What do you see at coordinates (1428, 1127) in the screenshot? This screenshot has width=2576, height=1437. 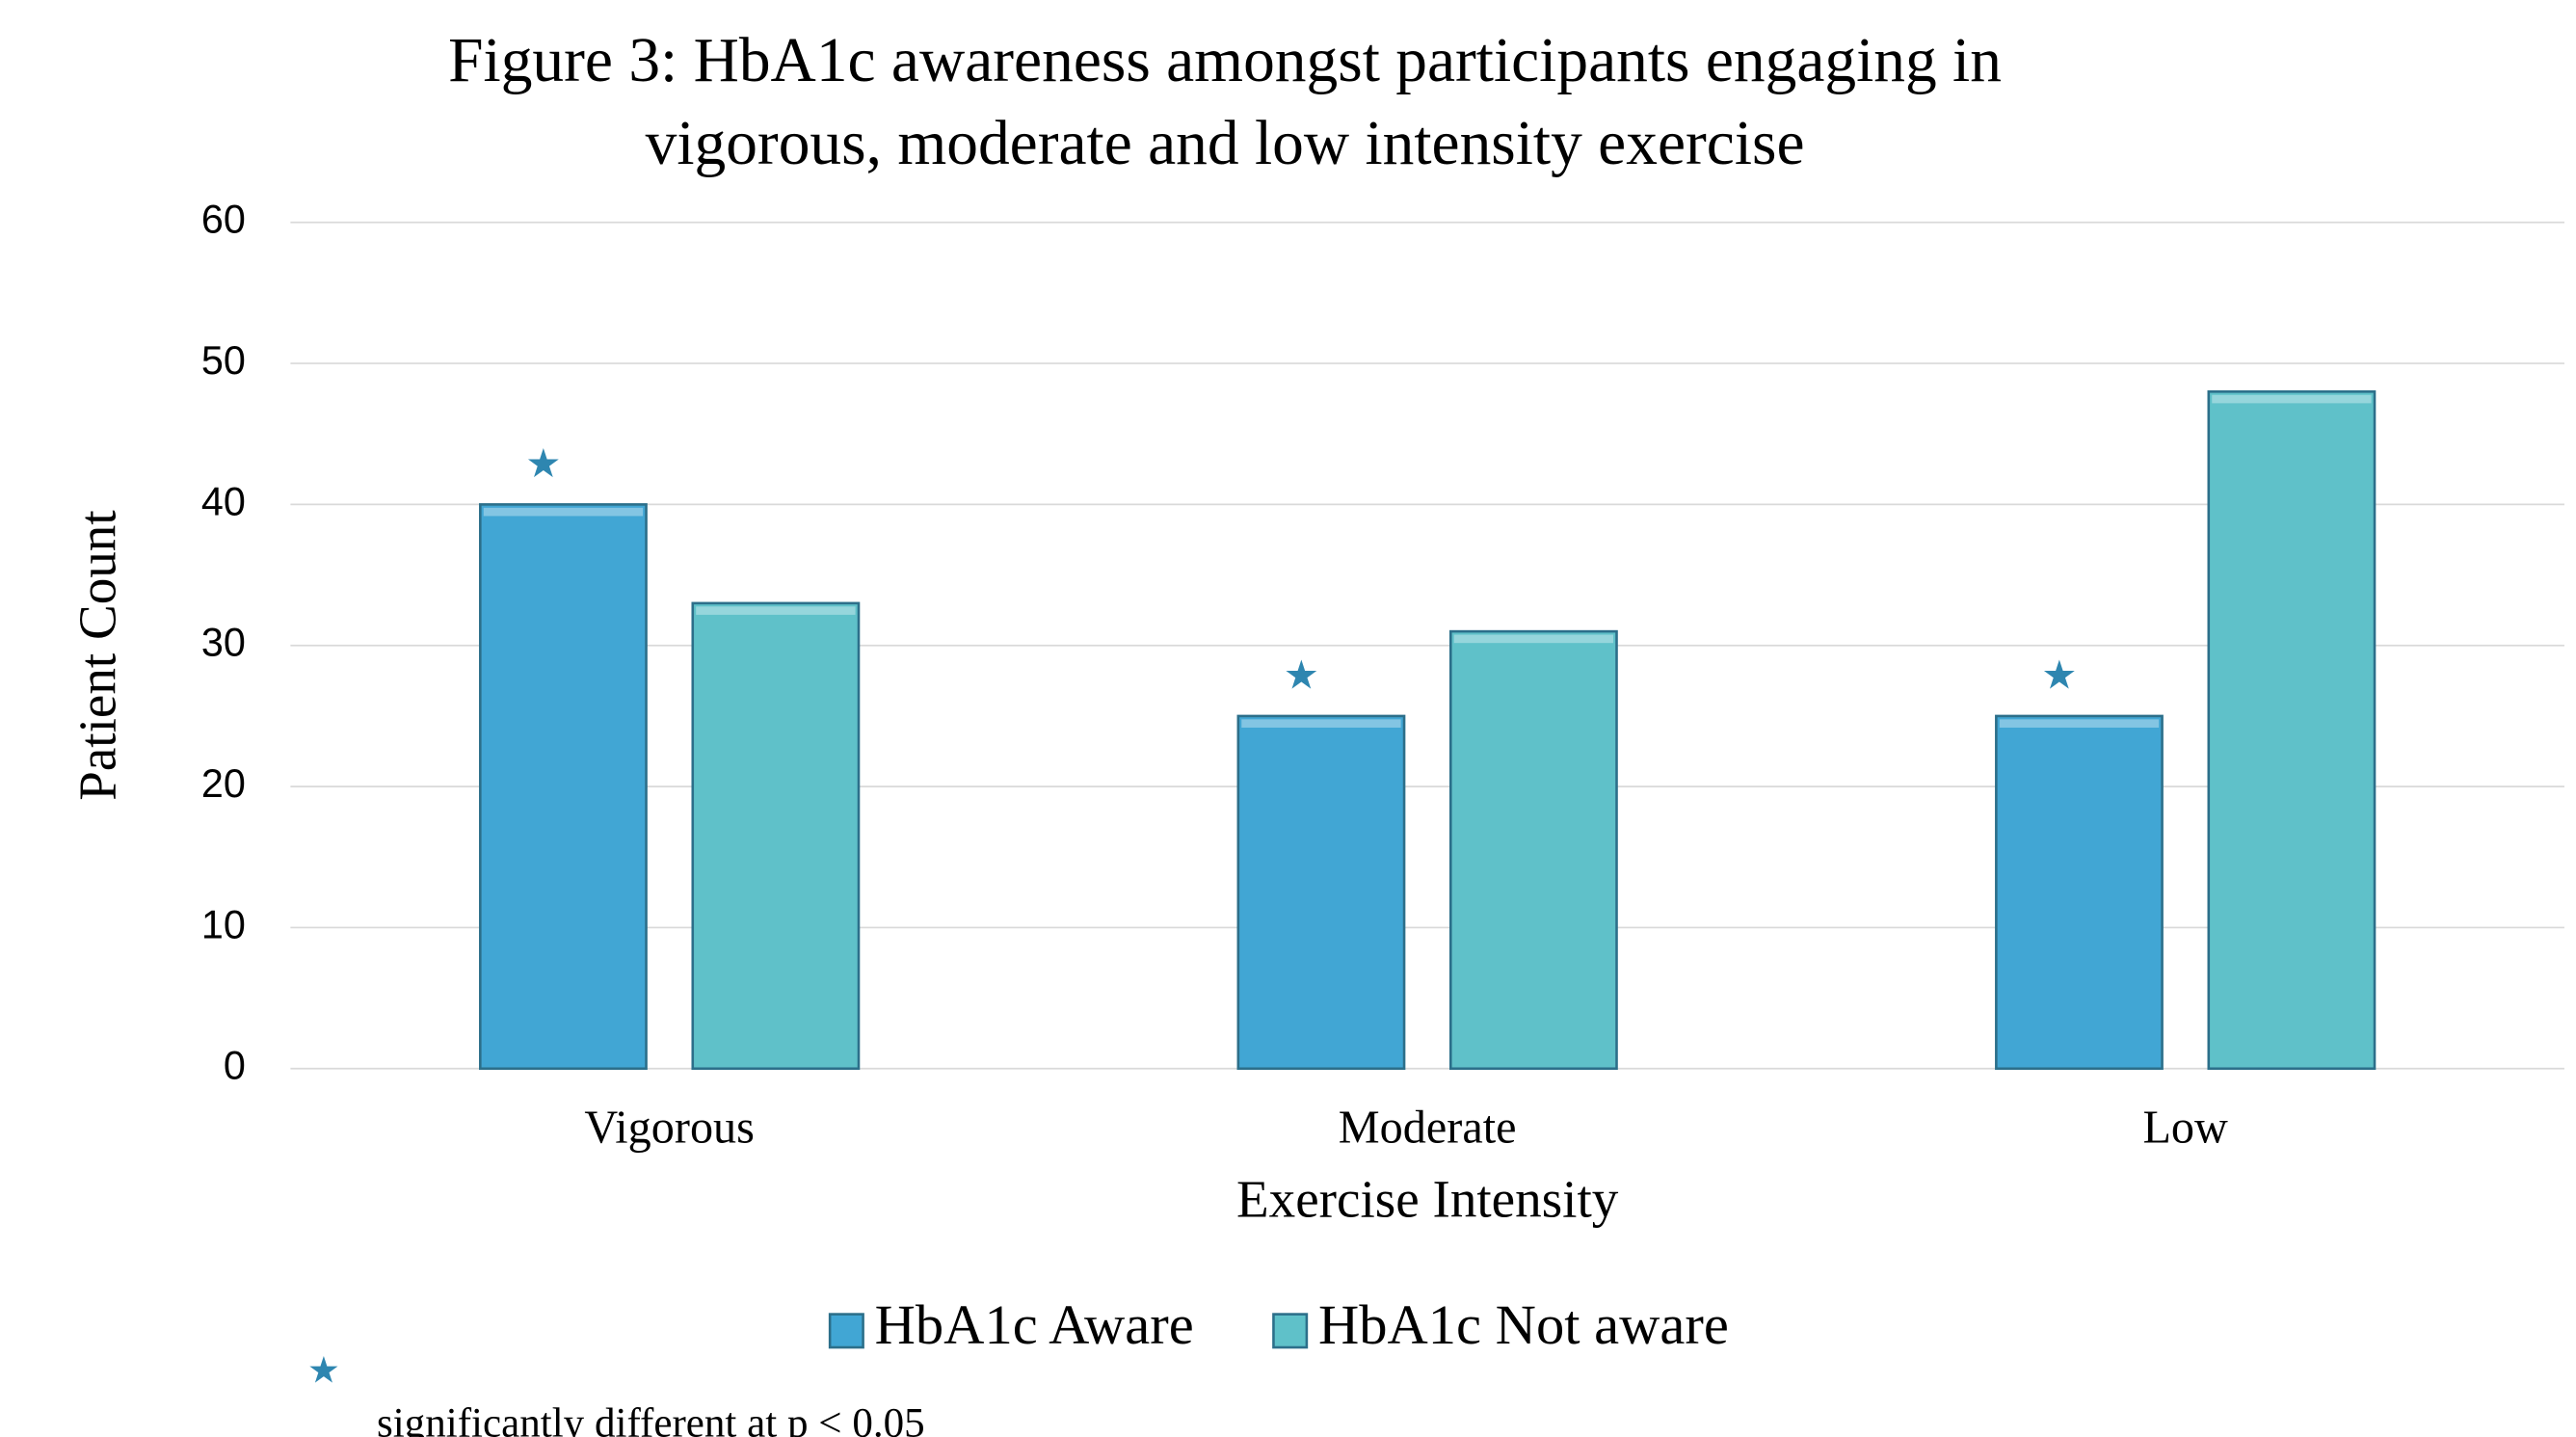 I see `x-tick-label: Moderate` at bounding box center [1428, 1127].